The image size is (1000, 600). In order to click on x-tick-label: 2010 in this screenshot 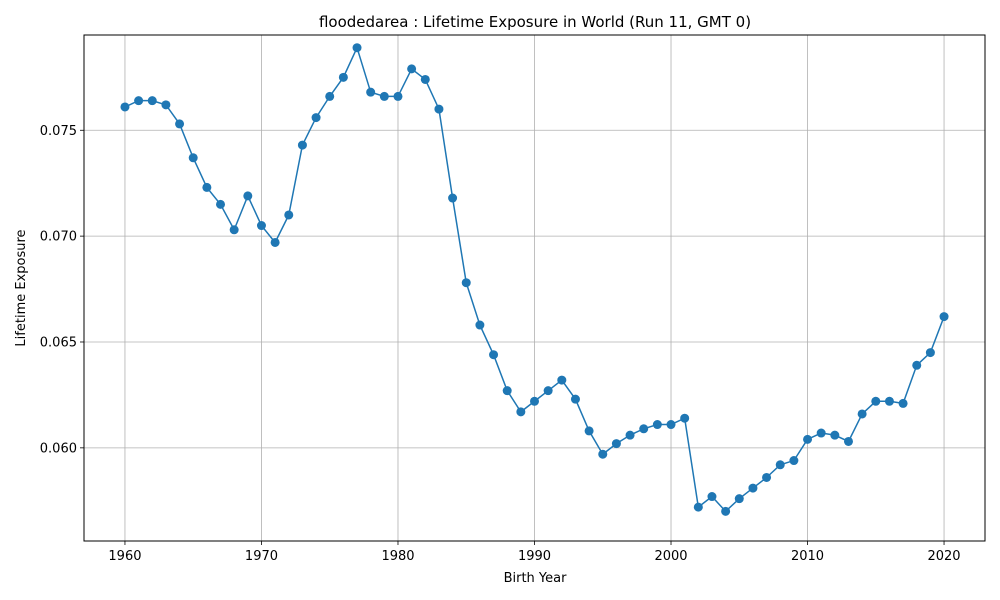, I will do `click(807, 556)`.